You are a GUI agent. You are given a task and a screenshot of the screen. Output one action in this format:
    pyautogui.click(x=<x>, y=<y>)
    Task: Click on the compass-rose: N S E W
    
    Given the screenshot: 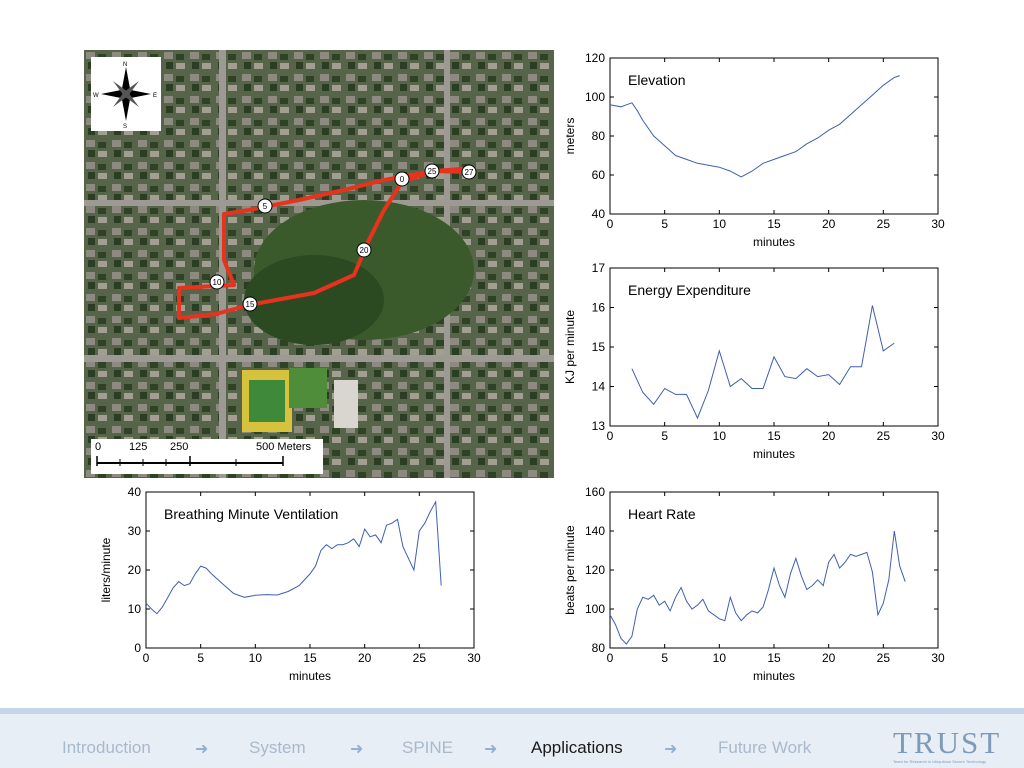 What is the action you would take?
    pyautogui.click(x=126, y=94)
    